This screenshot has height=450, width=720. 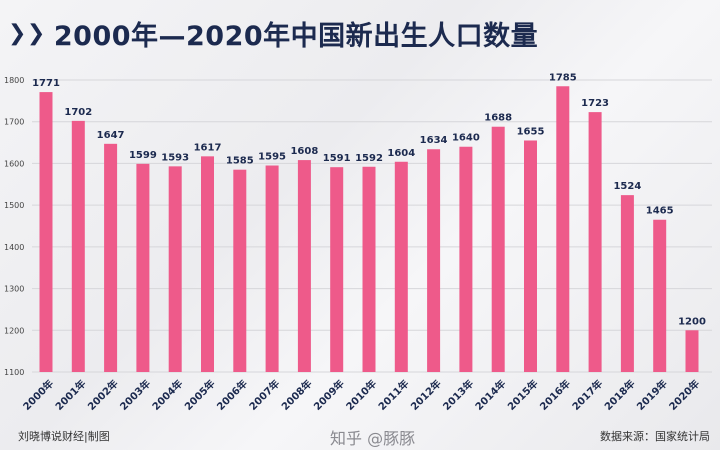 I want to click on data-label: 1465, so click(x=660, y=211).